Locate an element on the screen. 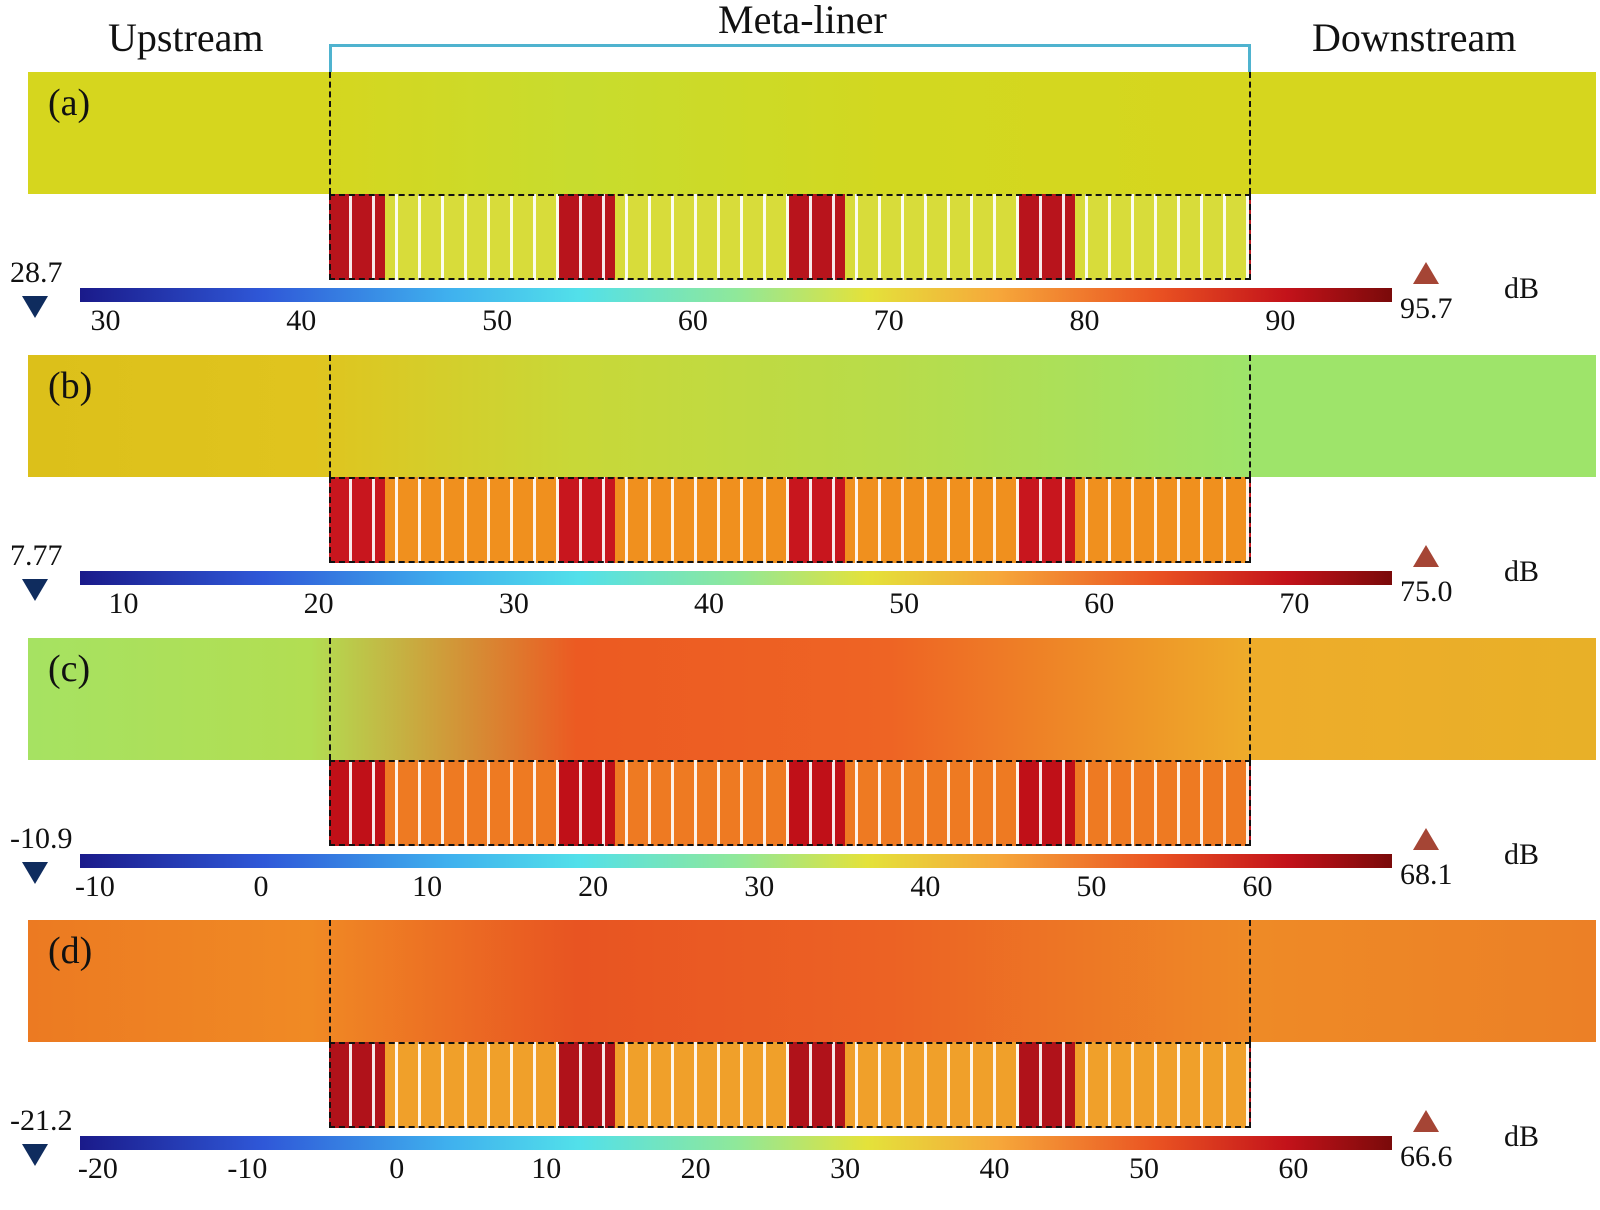 The width and height of the screenshot is (1600, 1210). colorbar-tick-label: -20 is located at coordinates (97, 1168).